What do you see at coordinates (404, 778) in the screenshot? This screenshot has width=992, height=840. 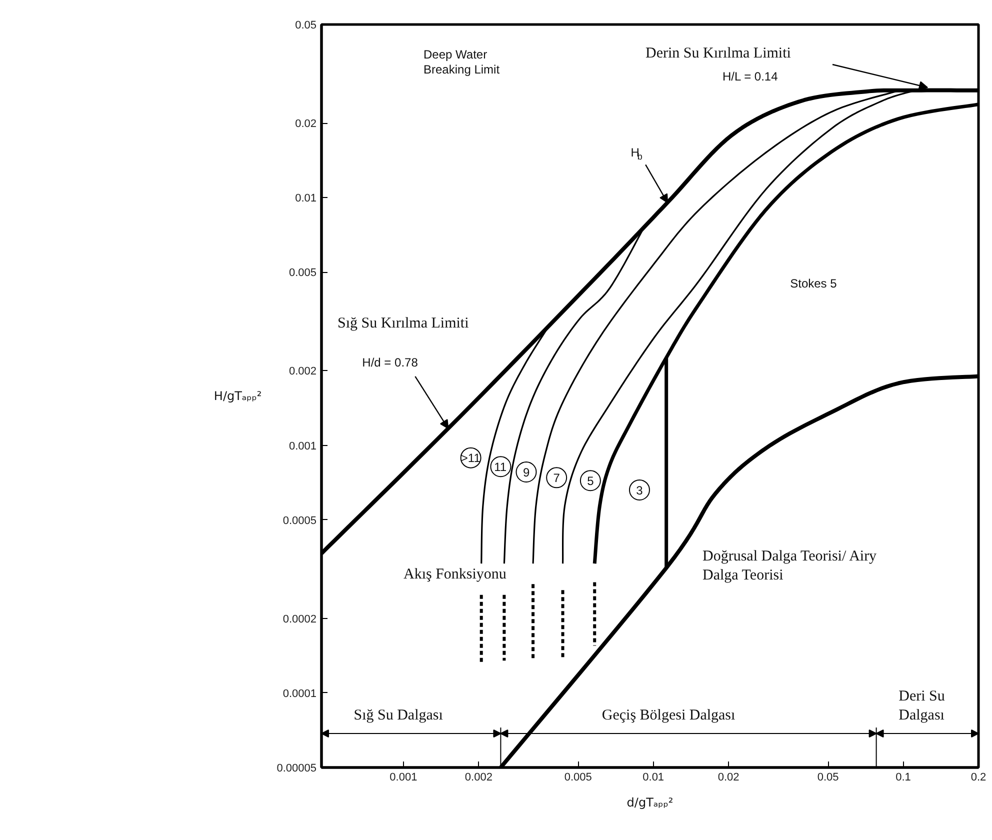 I see `x-tick-label: 0.001` at bounding box center [404, 778].